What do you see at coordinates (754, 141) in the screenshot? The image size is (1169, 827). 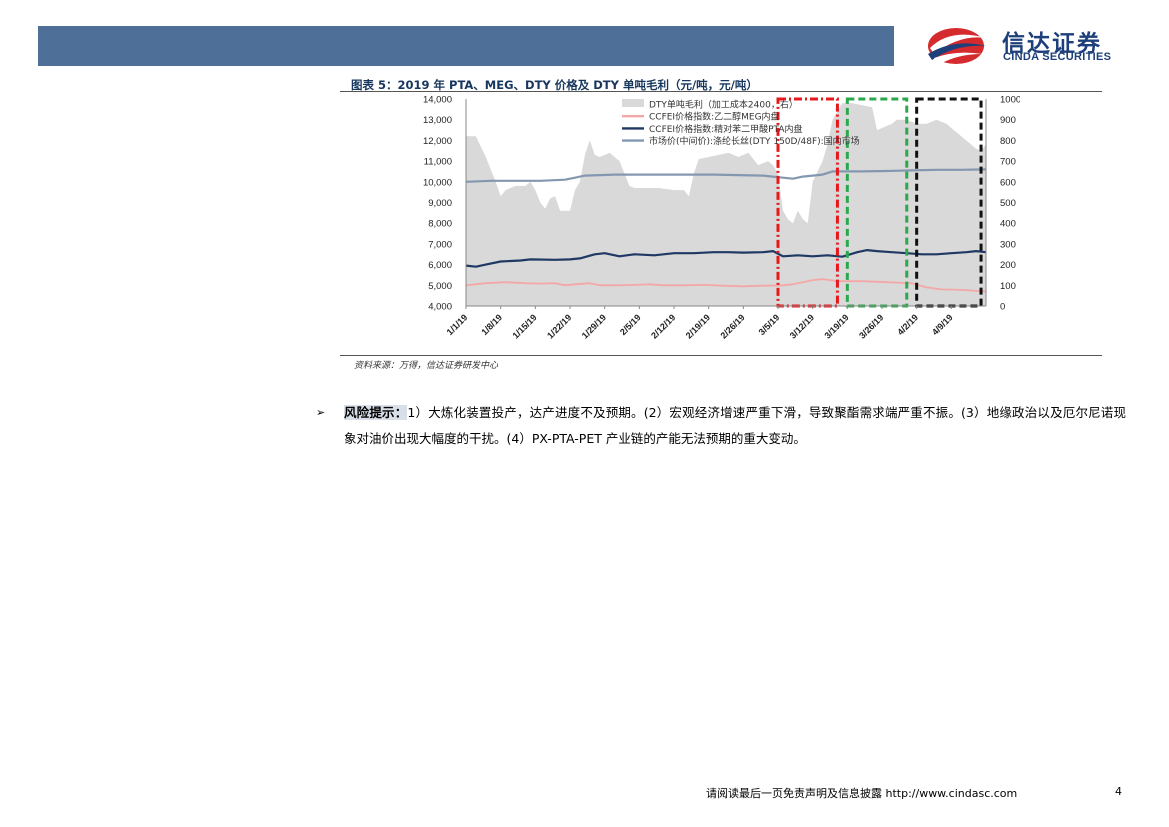 I see `legend-label: 市场价(中间价):涤纶长丝(DTY 150D/48F):国内市场` at bounding box center [754, 141].